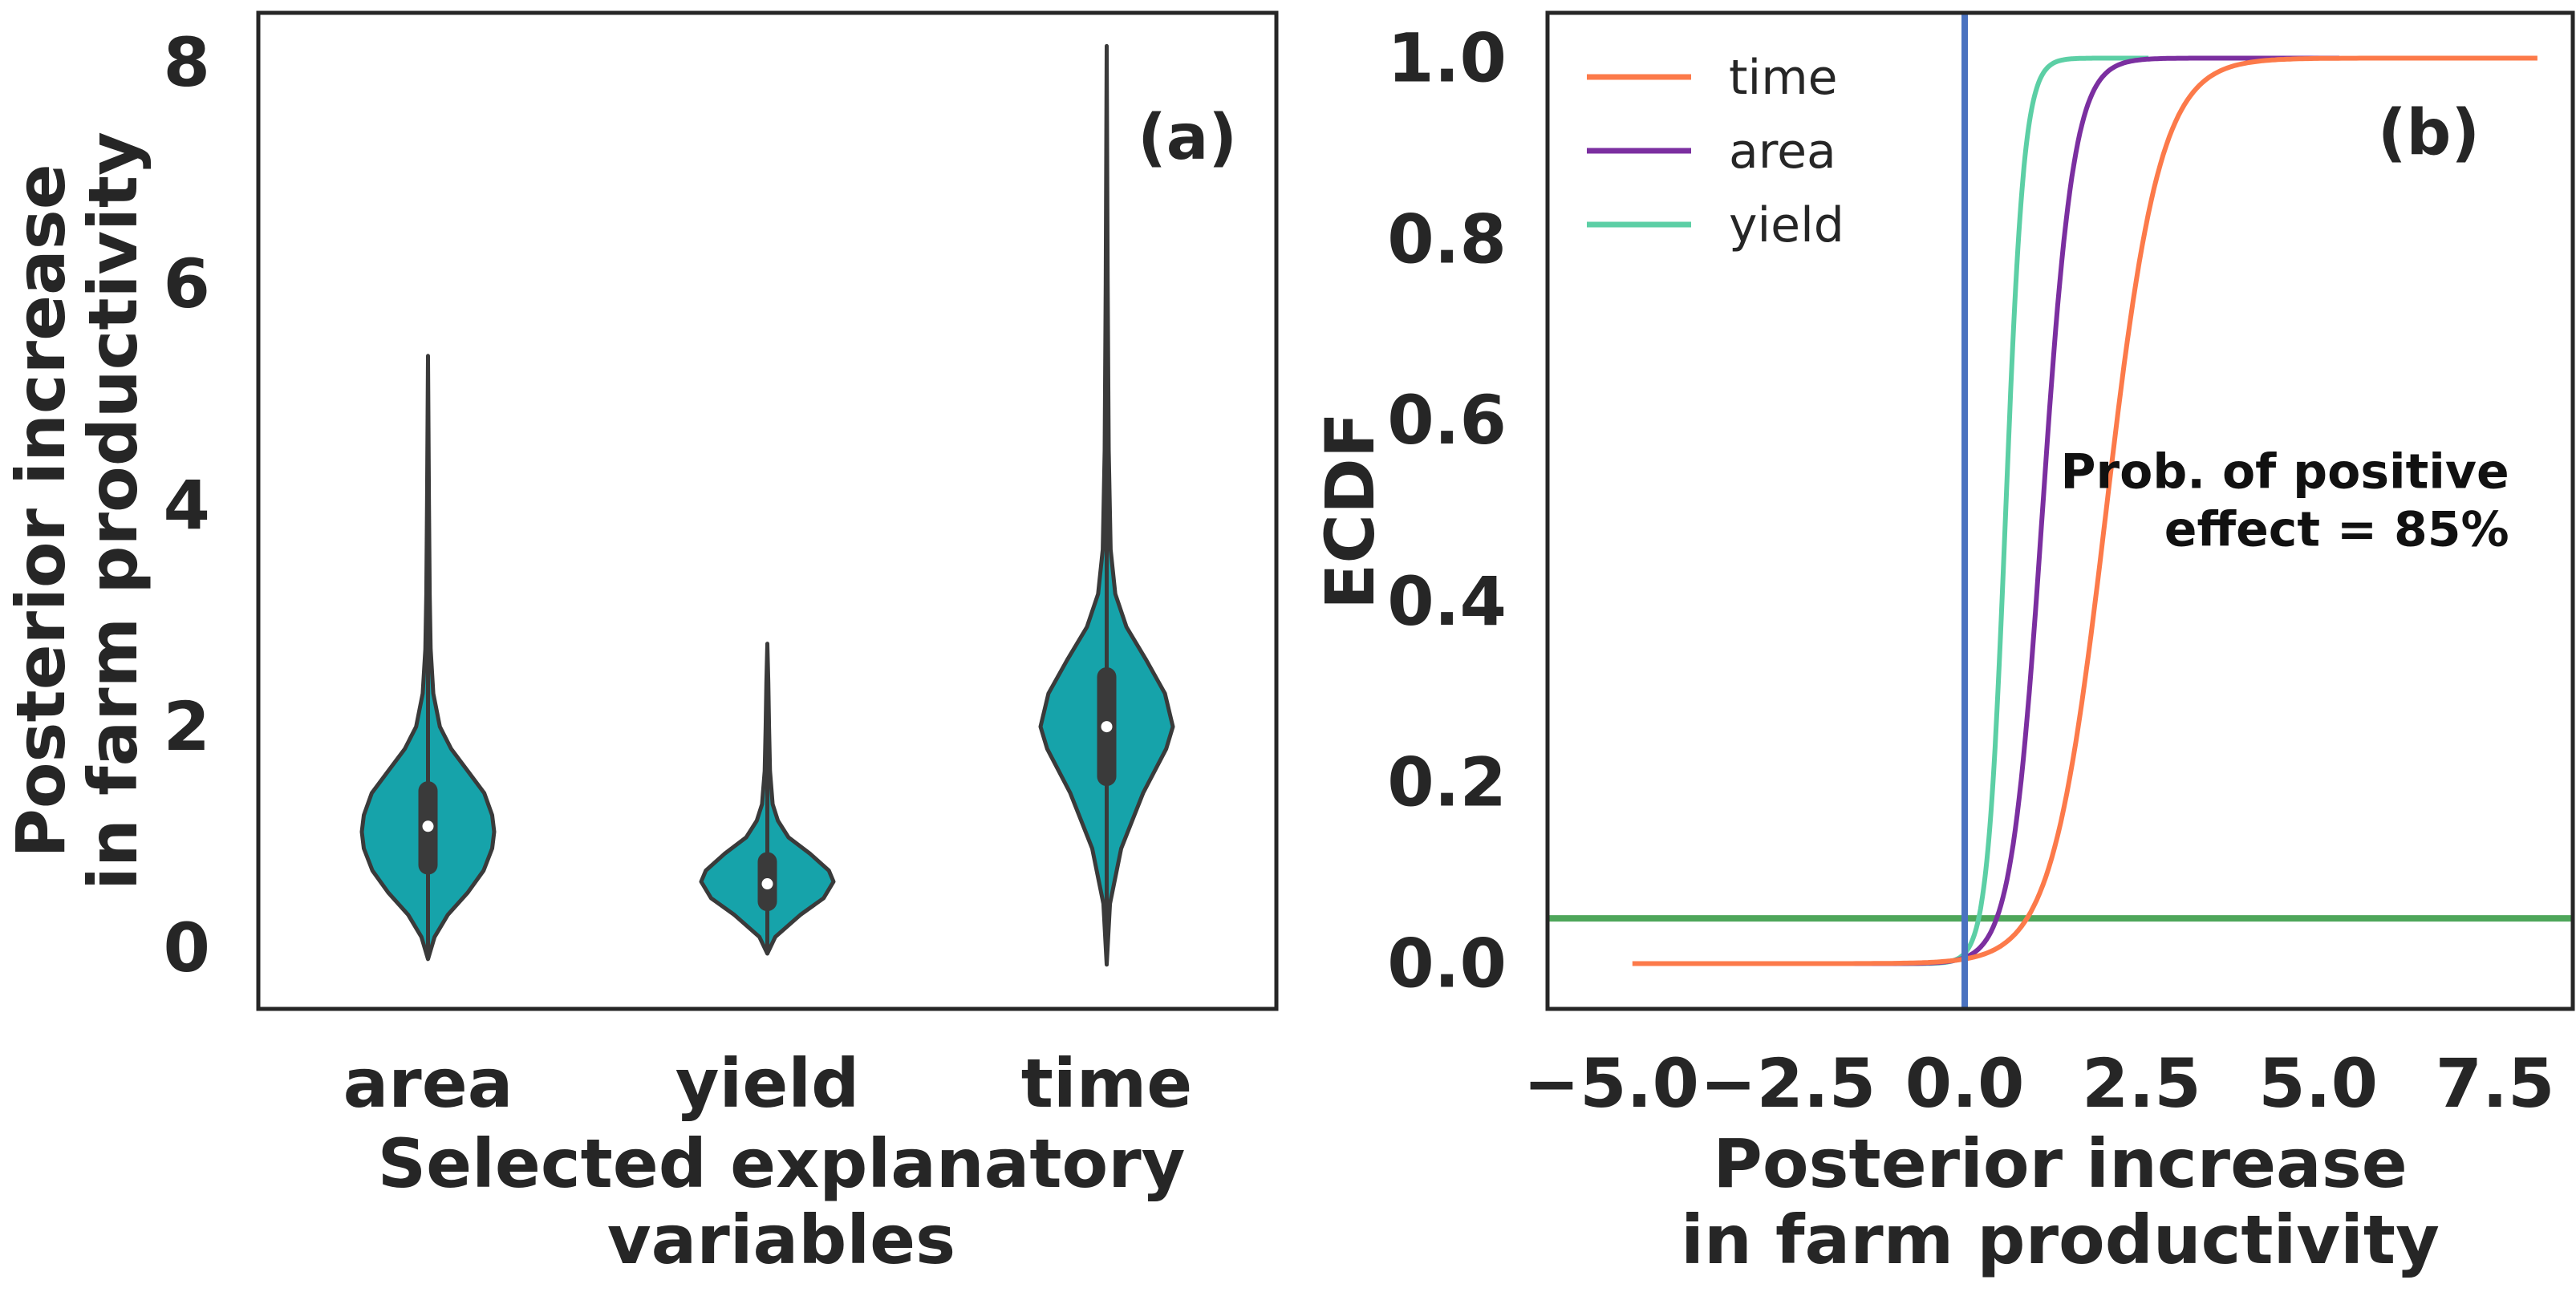 The height and width of the screenshot is (1292, 2576). I want to click on annotation-line-1: Prob. of positive, so click(2285, 472).